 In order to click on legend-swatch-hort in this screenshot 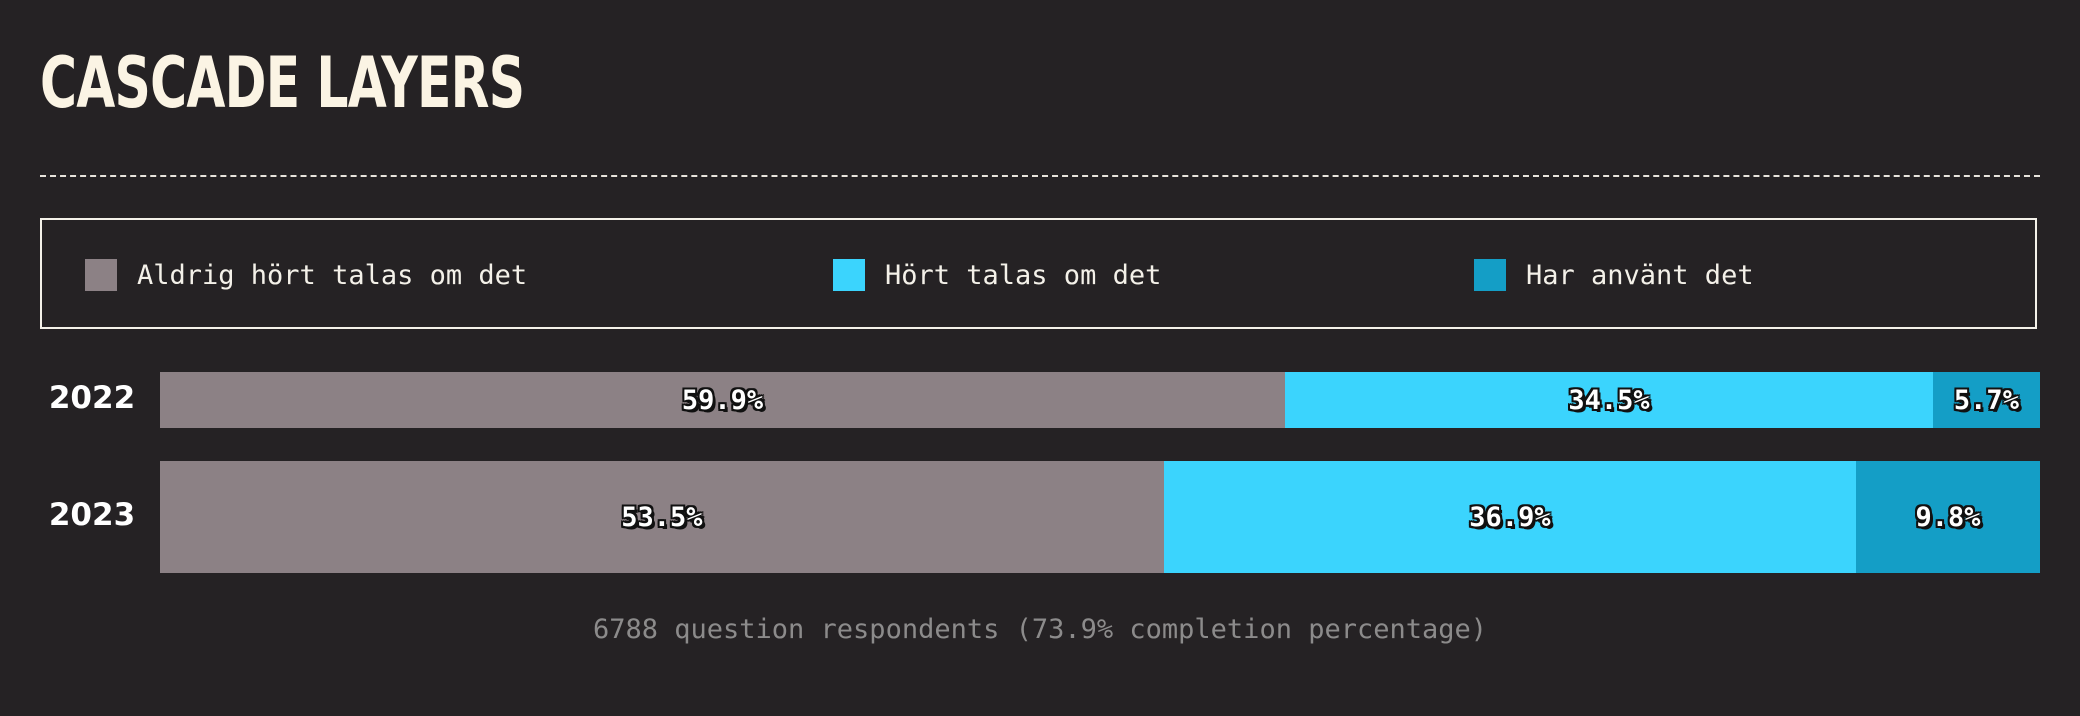, I will do `click(849, 275)`.